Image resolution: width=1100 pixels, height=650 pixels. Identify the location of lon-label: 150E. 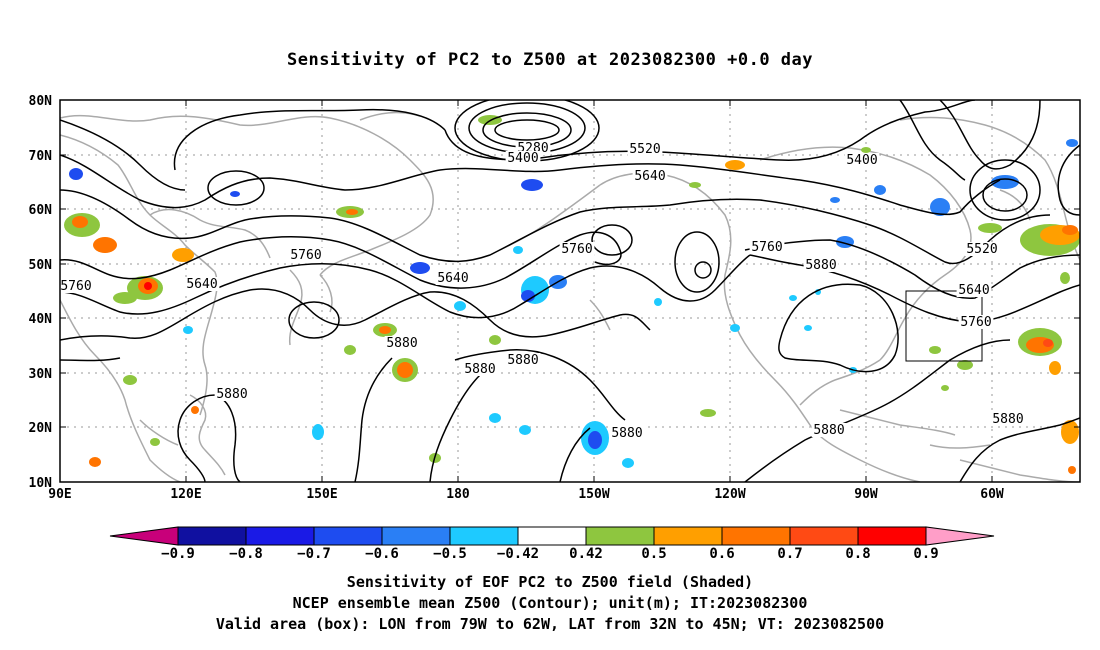
(321, 494).